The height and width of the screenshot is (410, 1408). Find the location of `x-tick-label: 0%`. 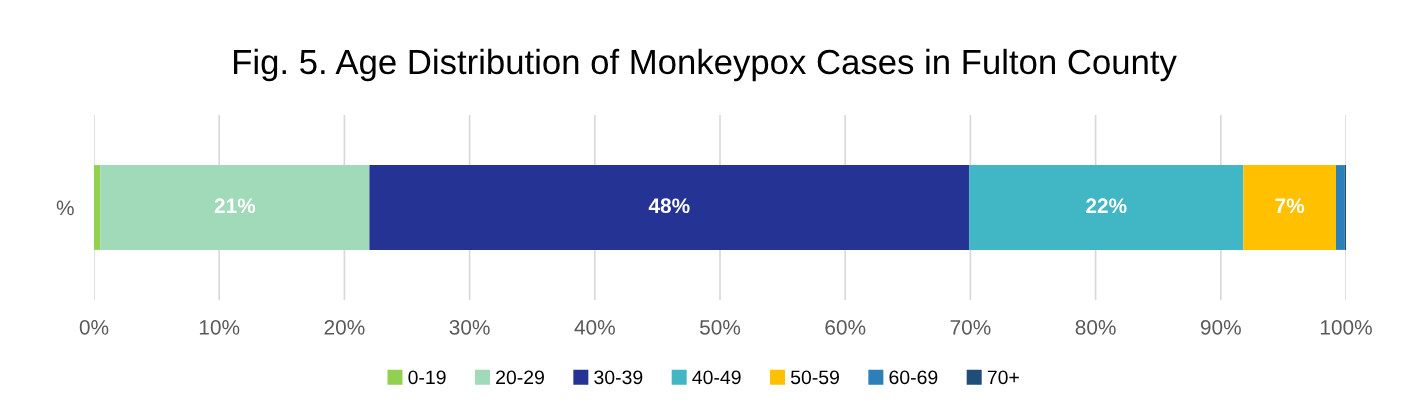

x-tick-label: 0% is located at coordinates (94, 327).